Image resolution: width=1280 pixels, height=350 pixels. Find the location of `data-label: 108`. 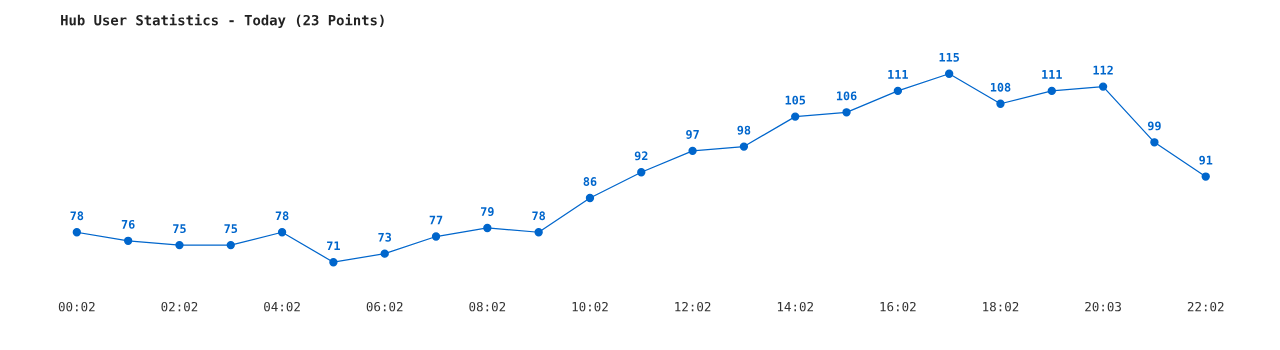

data-label: 108 is located at coordinates (1000, 87).